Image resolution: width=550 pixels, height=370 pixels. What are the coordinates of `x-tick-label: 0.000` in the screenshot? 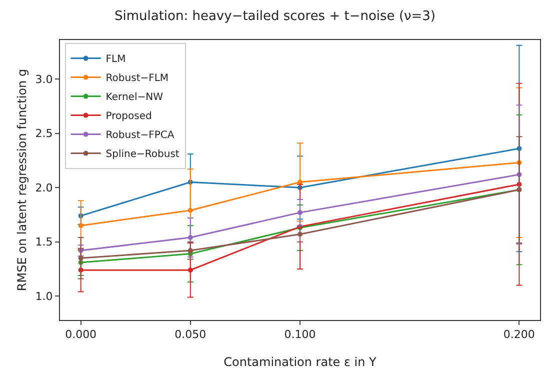 It's located at (81, 335).